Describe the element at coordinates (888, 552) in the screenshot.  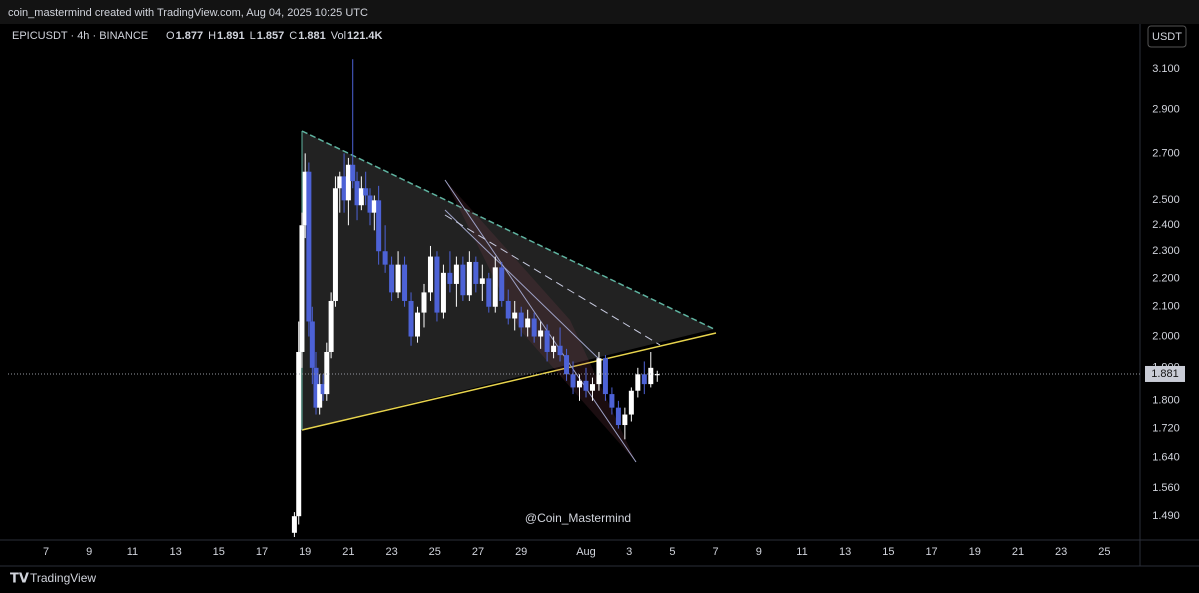
I see `x-tick-label: 15` at that location.